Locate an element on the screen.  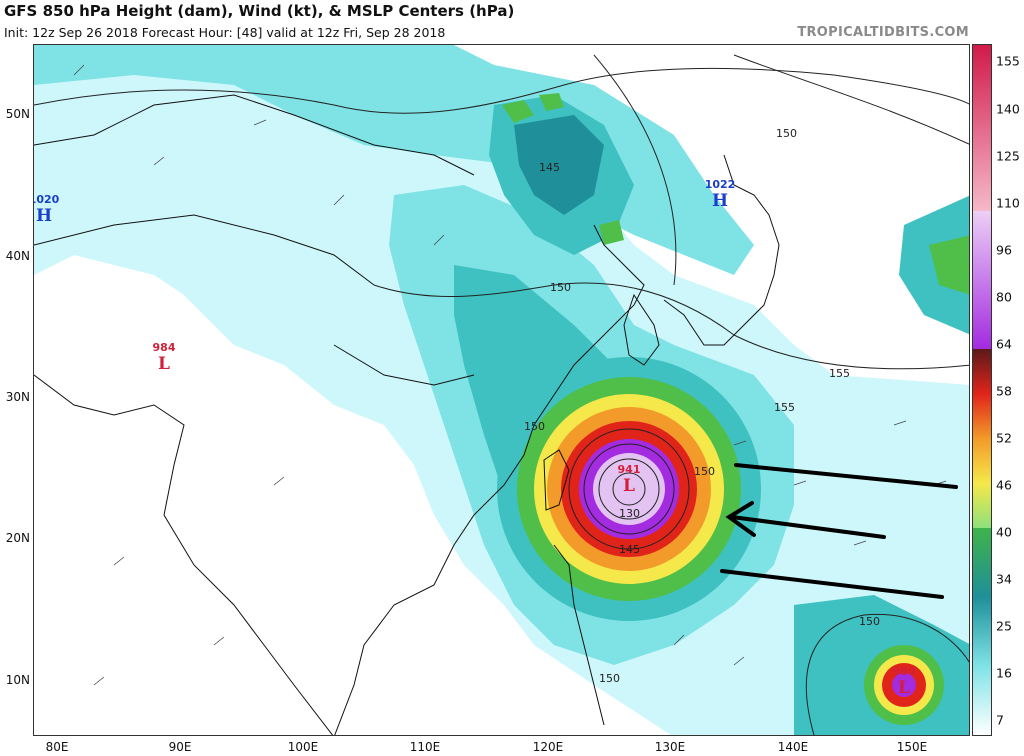
colorbar-label: 125 is located at coordinates (1008, 156).